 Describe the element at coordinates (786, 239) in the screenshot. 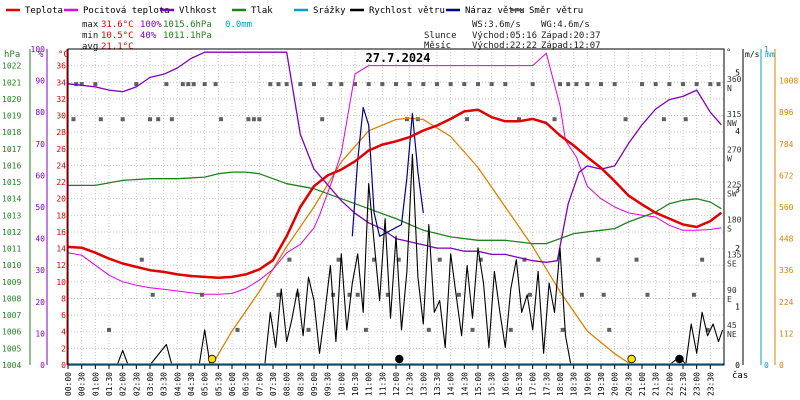

I see `tick-label-solar: 448` at that location.